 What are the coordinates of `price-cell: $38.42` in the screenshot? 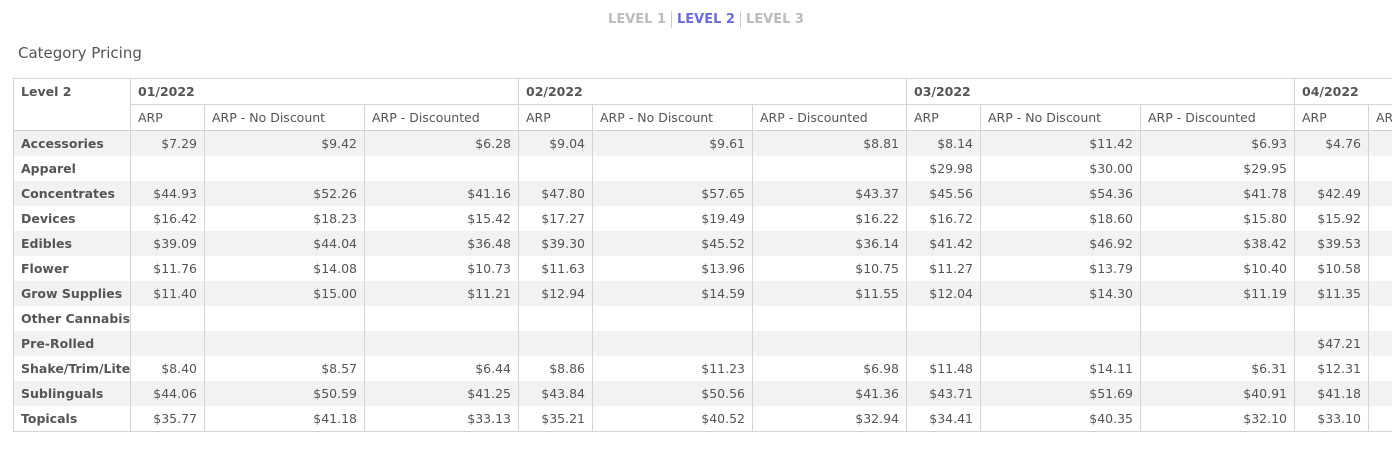 It's located at (1217, 243).